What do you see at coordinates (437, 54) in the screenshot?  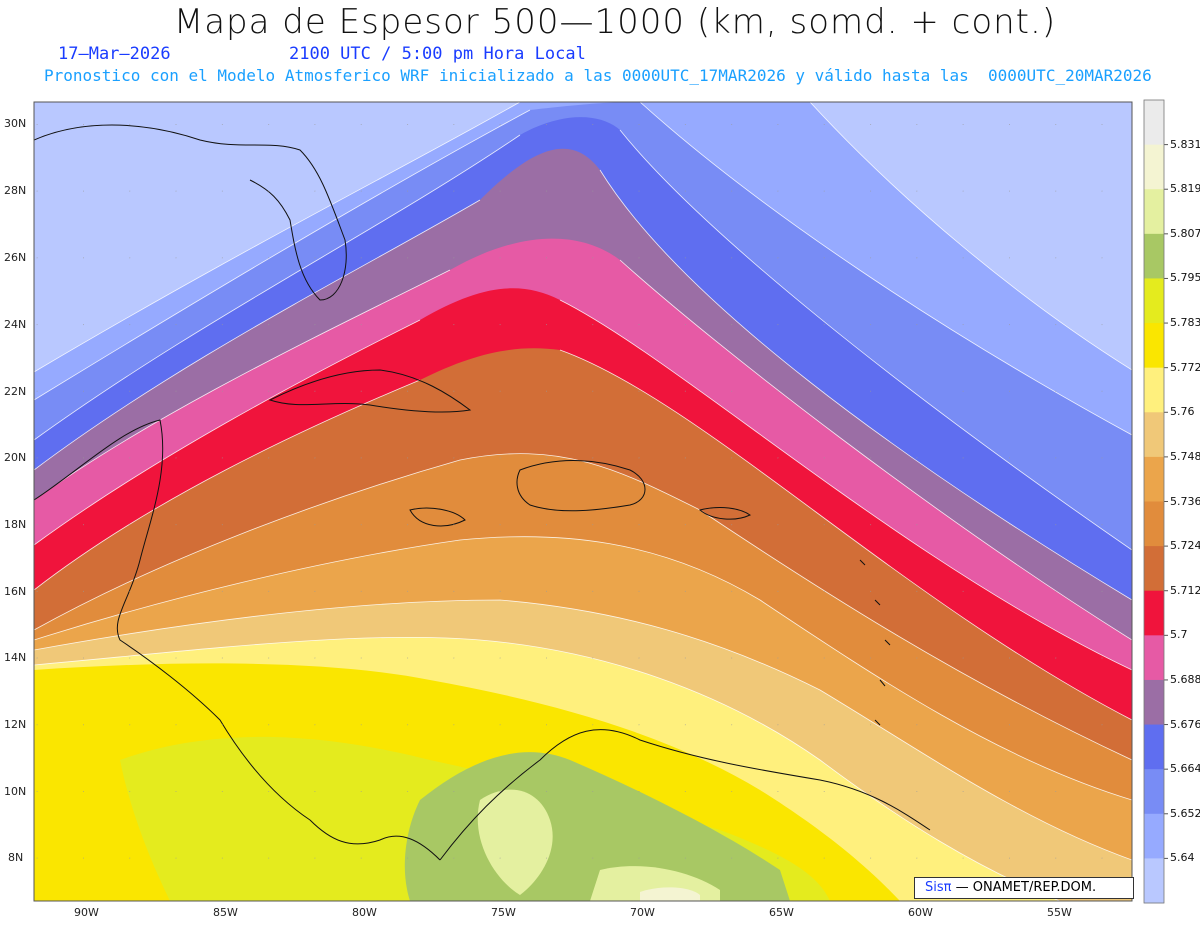 I see `forecast-time: 2100 UTC / 5:00 pm Hora Local` at bounding box center [437, 54].